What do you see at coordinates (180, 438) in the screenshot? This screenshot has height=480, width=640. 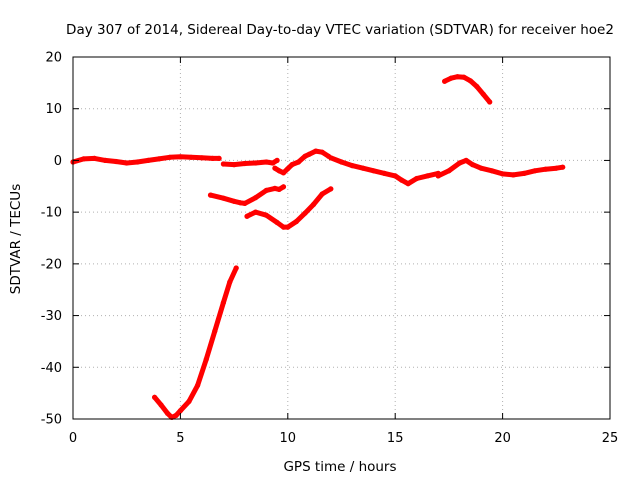 I see `x-tick-label: 5` at bounding box center [180, 438].